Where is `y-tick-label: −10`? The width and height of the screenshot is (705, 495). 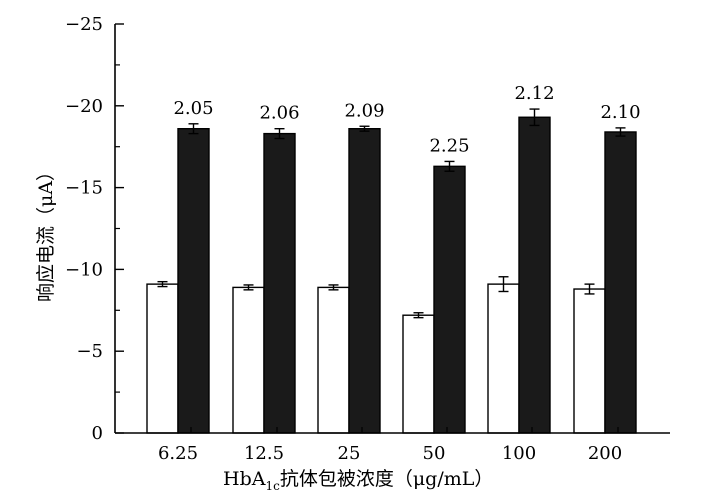
y-tick-label: −10 is located at coordinates (84, 269).